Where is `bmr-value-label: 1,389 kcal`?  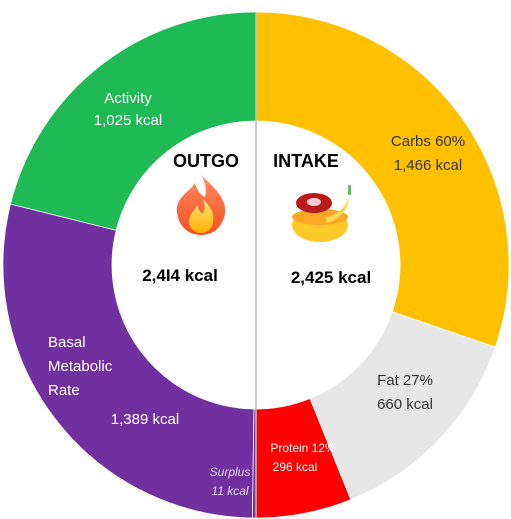
bmr-value-label: 1,389 kcal is located at coordinates (145, 419).